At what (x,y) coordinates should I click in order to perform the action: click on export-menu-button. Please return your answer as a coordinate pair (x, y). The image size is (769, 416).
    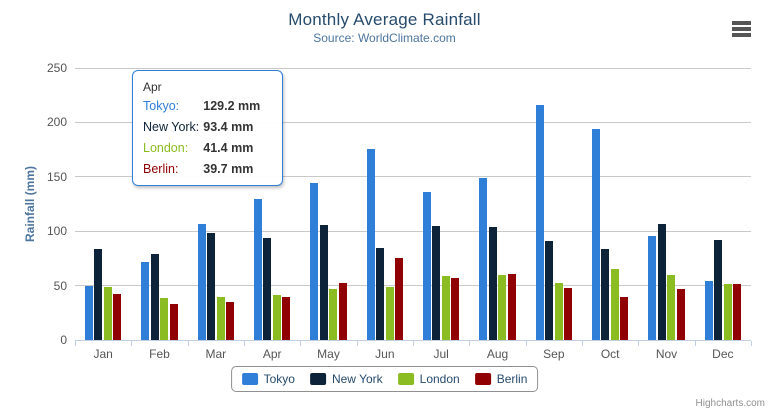
    Looking at the image, I should click on (741, 29).